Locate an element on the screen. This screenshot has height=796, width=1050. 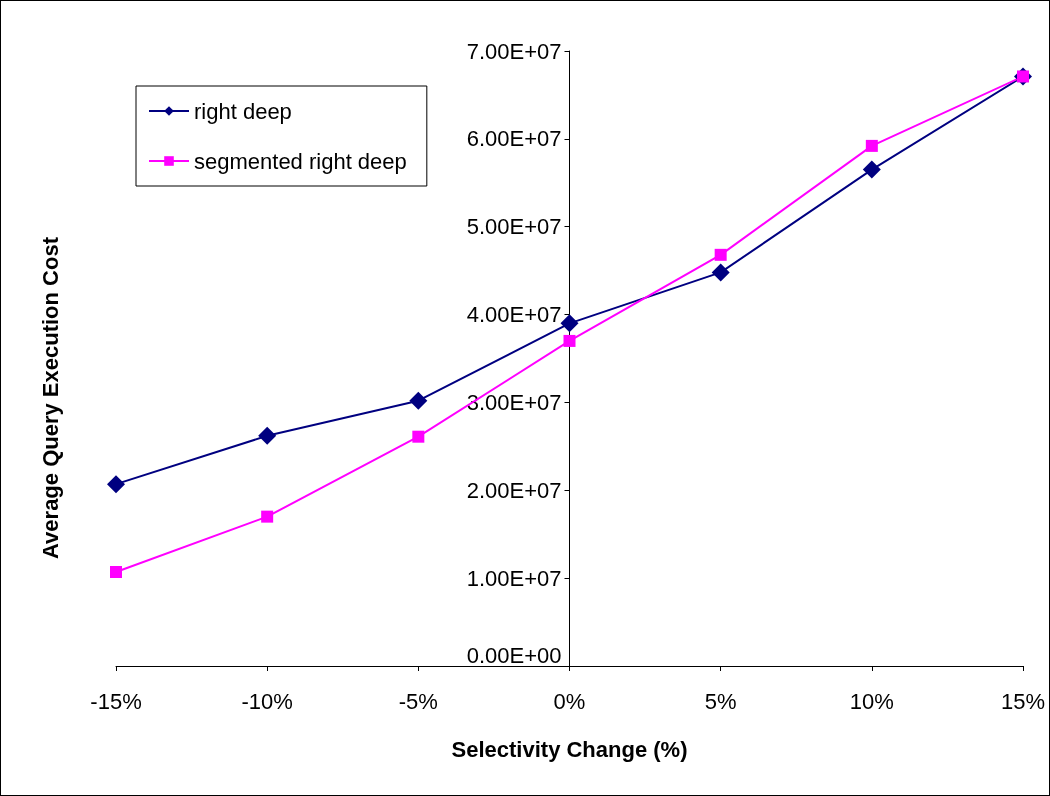
legend-label: right deep is located at coordinates (243, 111).